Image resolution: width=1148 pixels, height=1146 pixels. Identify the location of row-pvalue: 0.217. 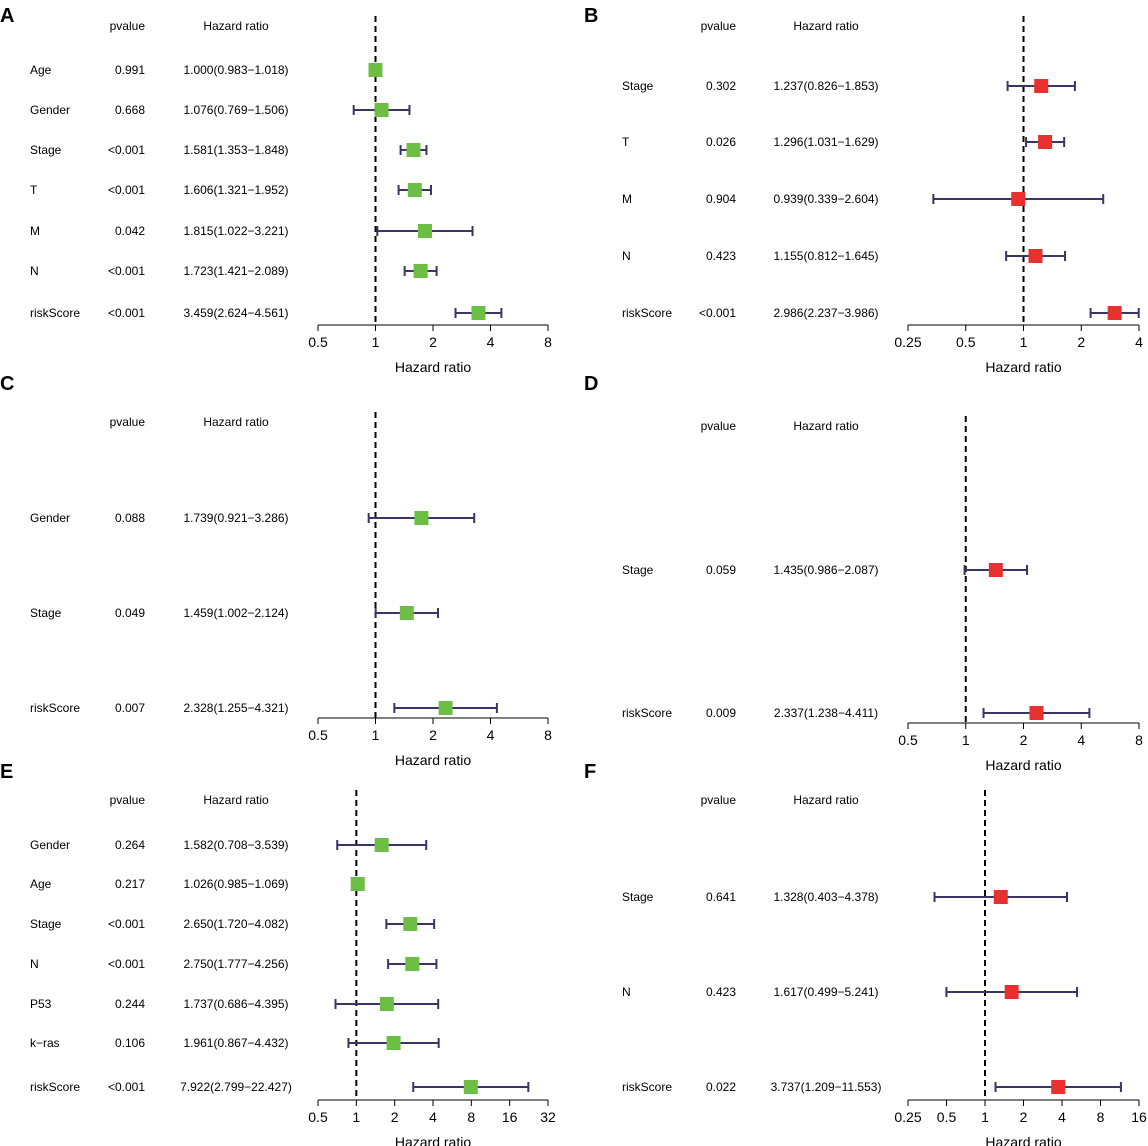
(130, 884).